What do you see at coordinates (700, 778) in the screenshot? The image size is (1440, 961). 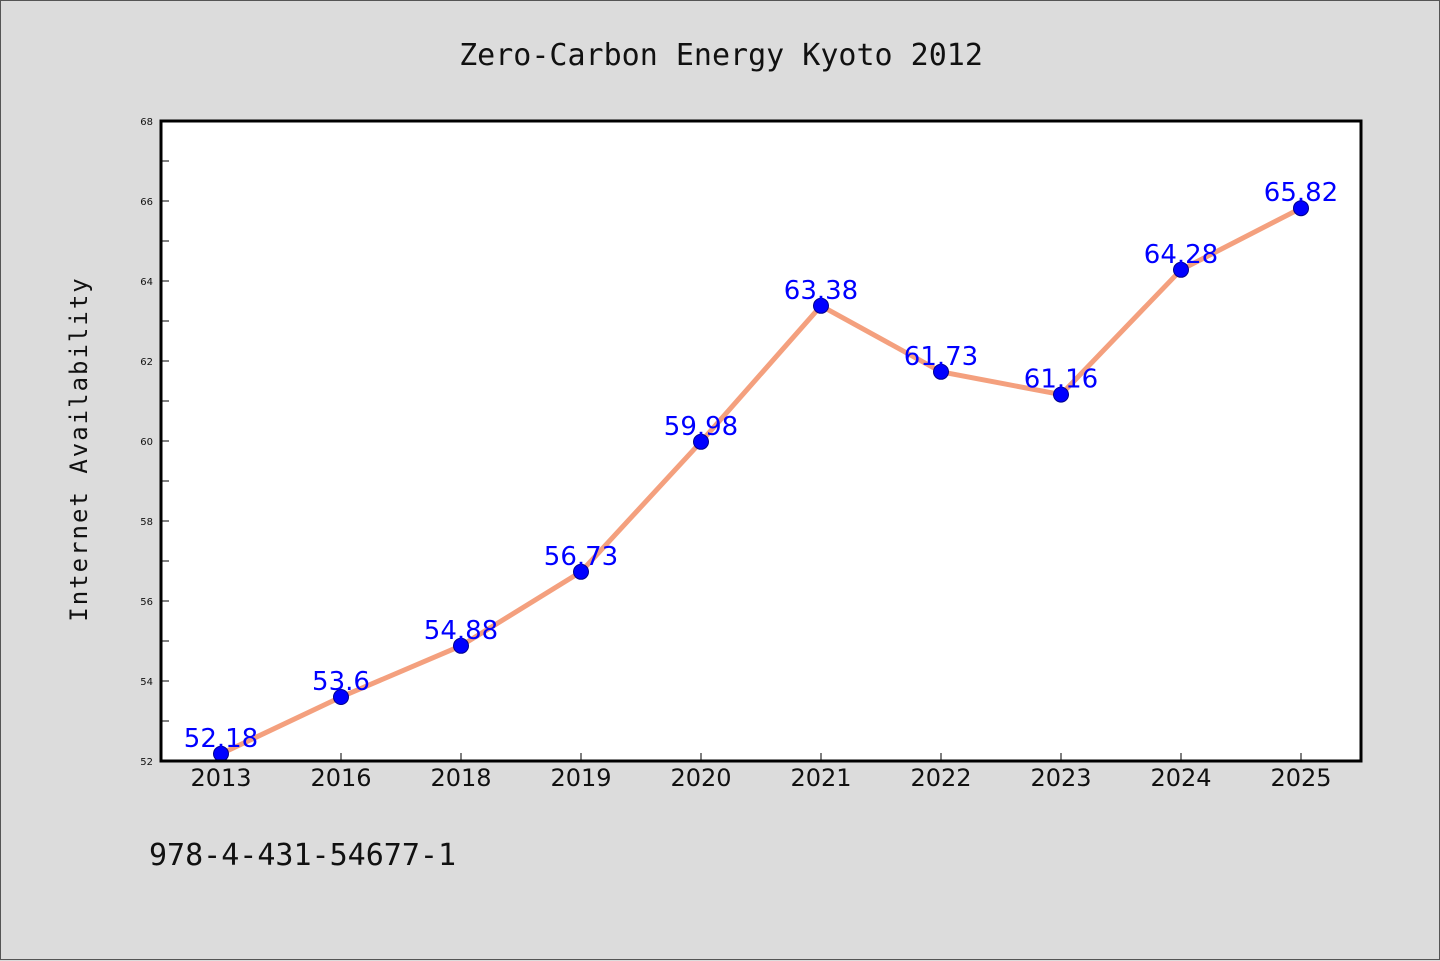 I see `x-tick-label: 2020` at bounding box center [700, 778].